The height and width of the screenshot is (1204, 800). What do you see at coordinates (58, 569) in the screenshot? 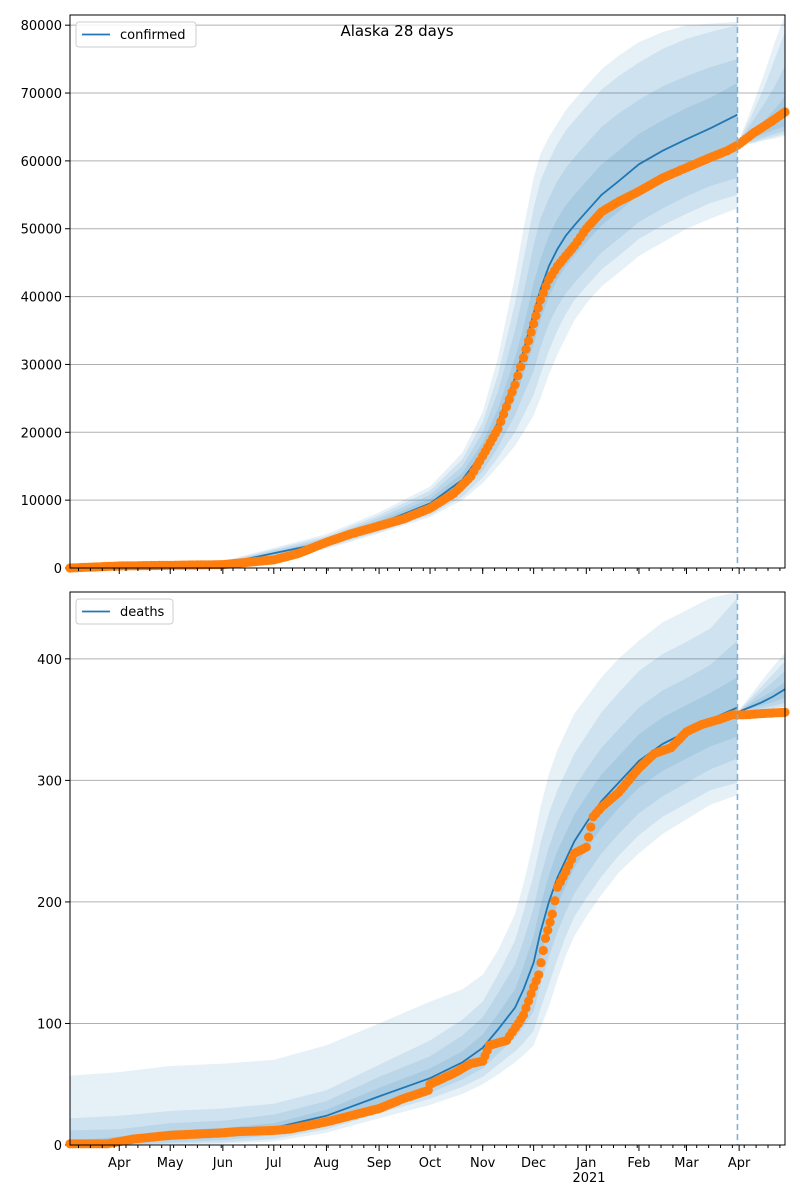
I see `confirmed-y-tick-label: 0` at bounding box center [58, 569].